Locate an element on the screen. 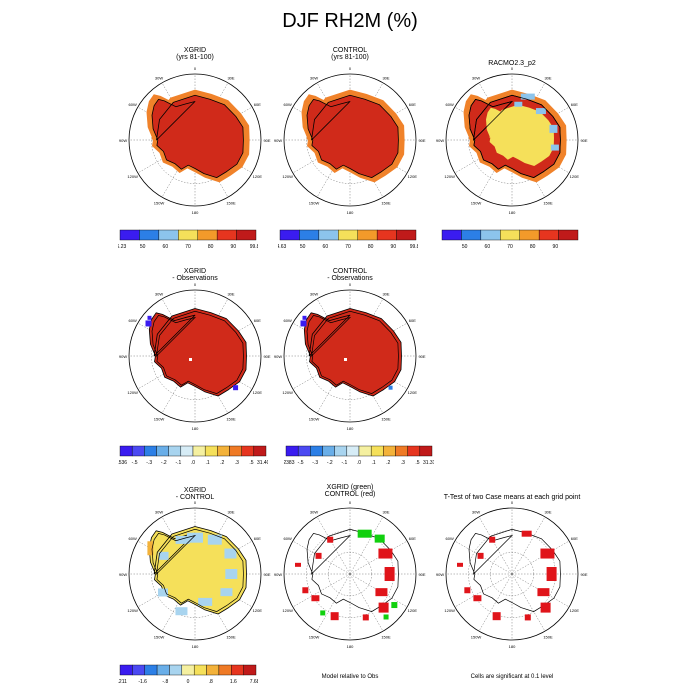 This screenshot has height=700, width=700. continent-fill is located at coordinates (197, 136).